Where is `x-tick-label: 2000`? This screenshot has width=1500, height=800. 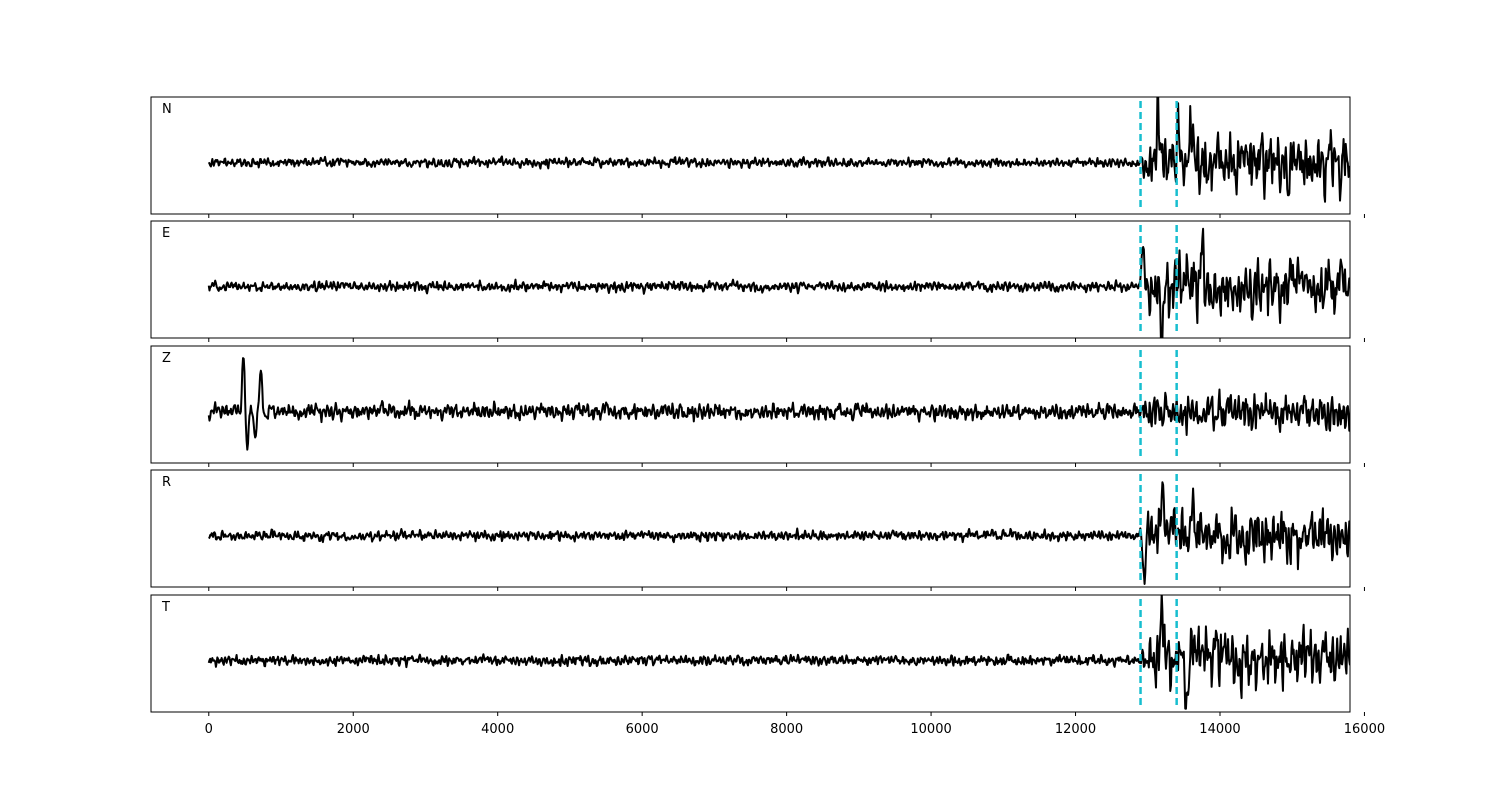 x-tick-label: 2000 is located at coordinates (353, 729).